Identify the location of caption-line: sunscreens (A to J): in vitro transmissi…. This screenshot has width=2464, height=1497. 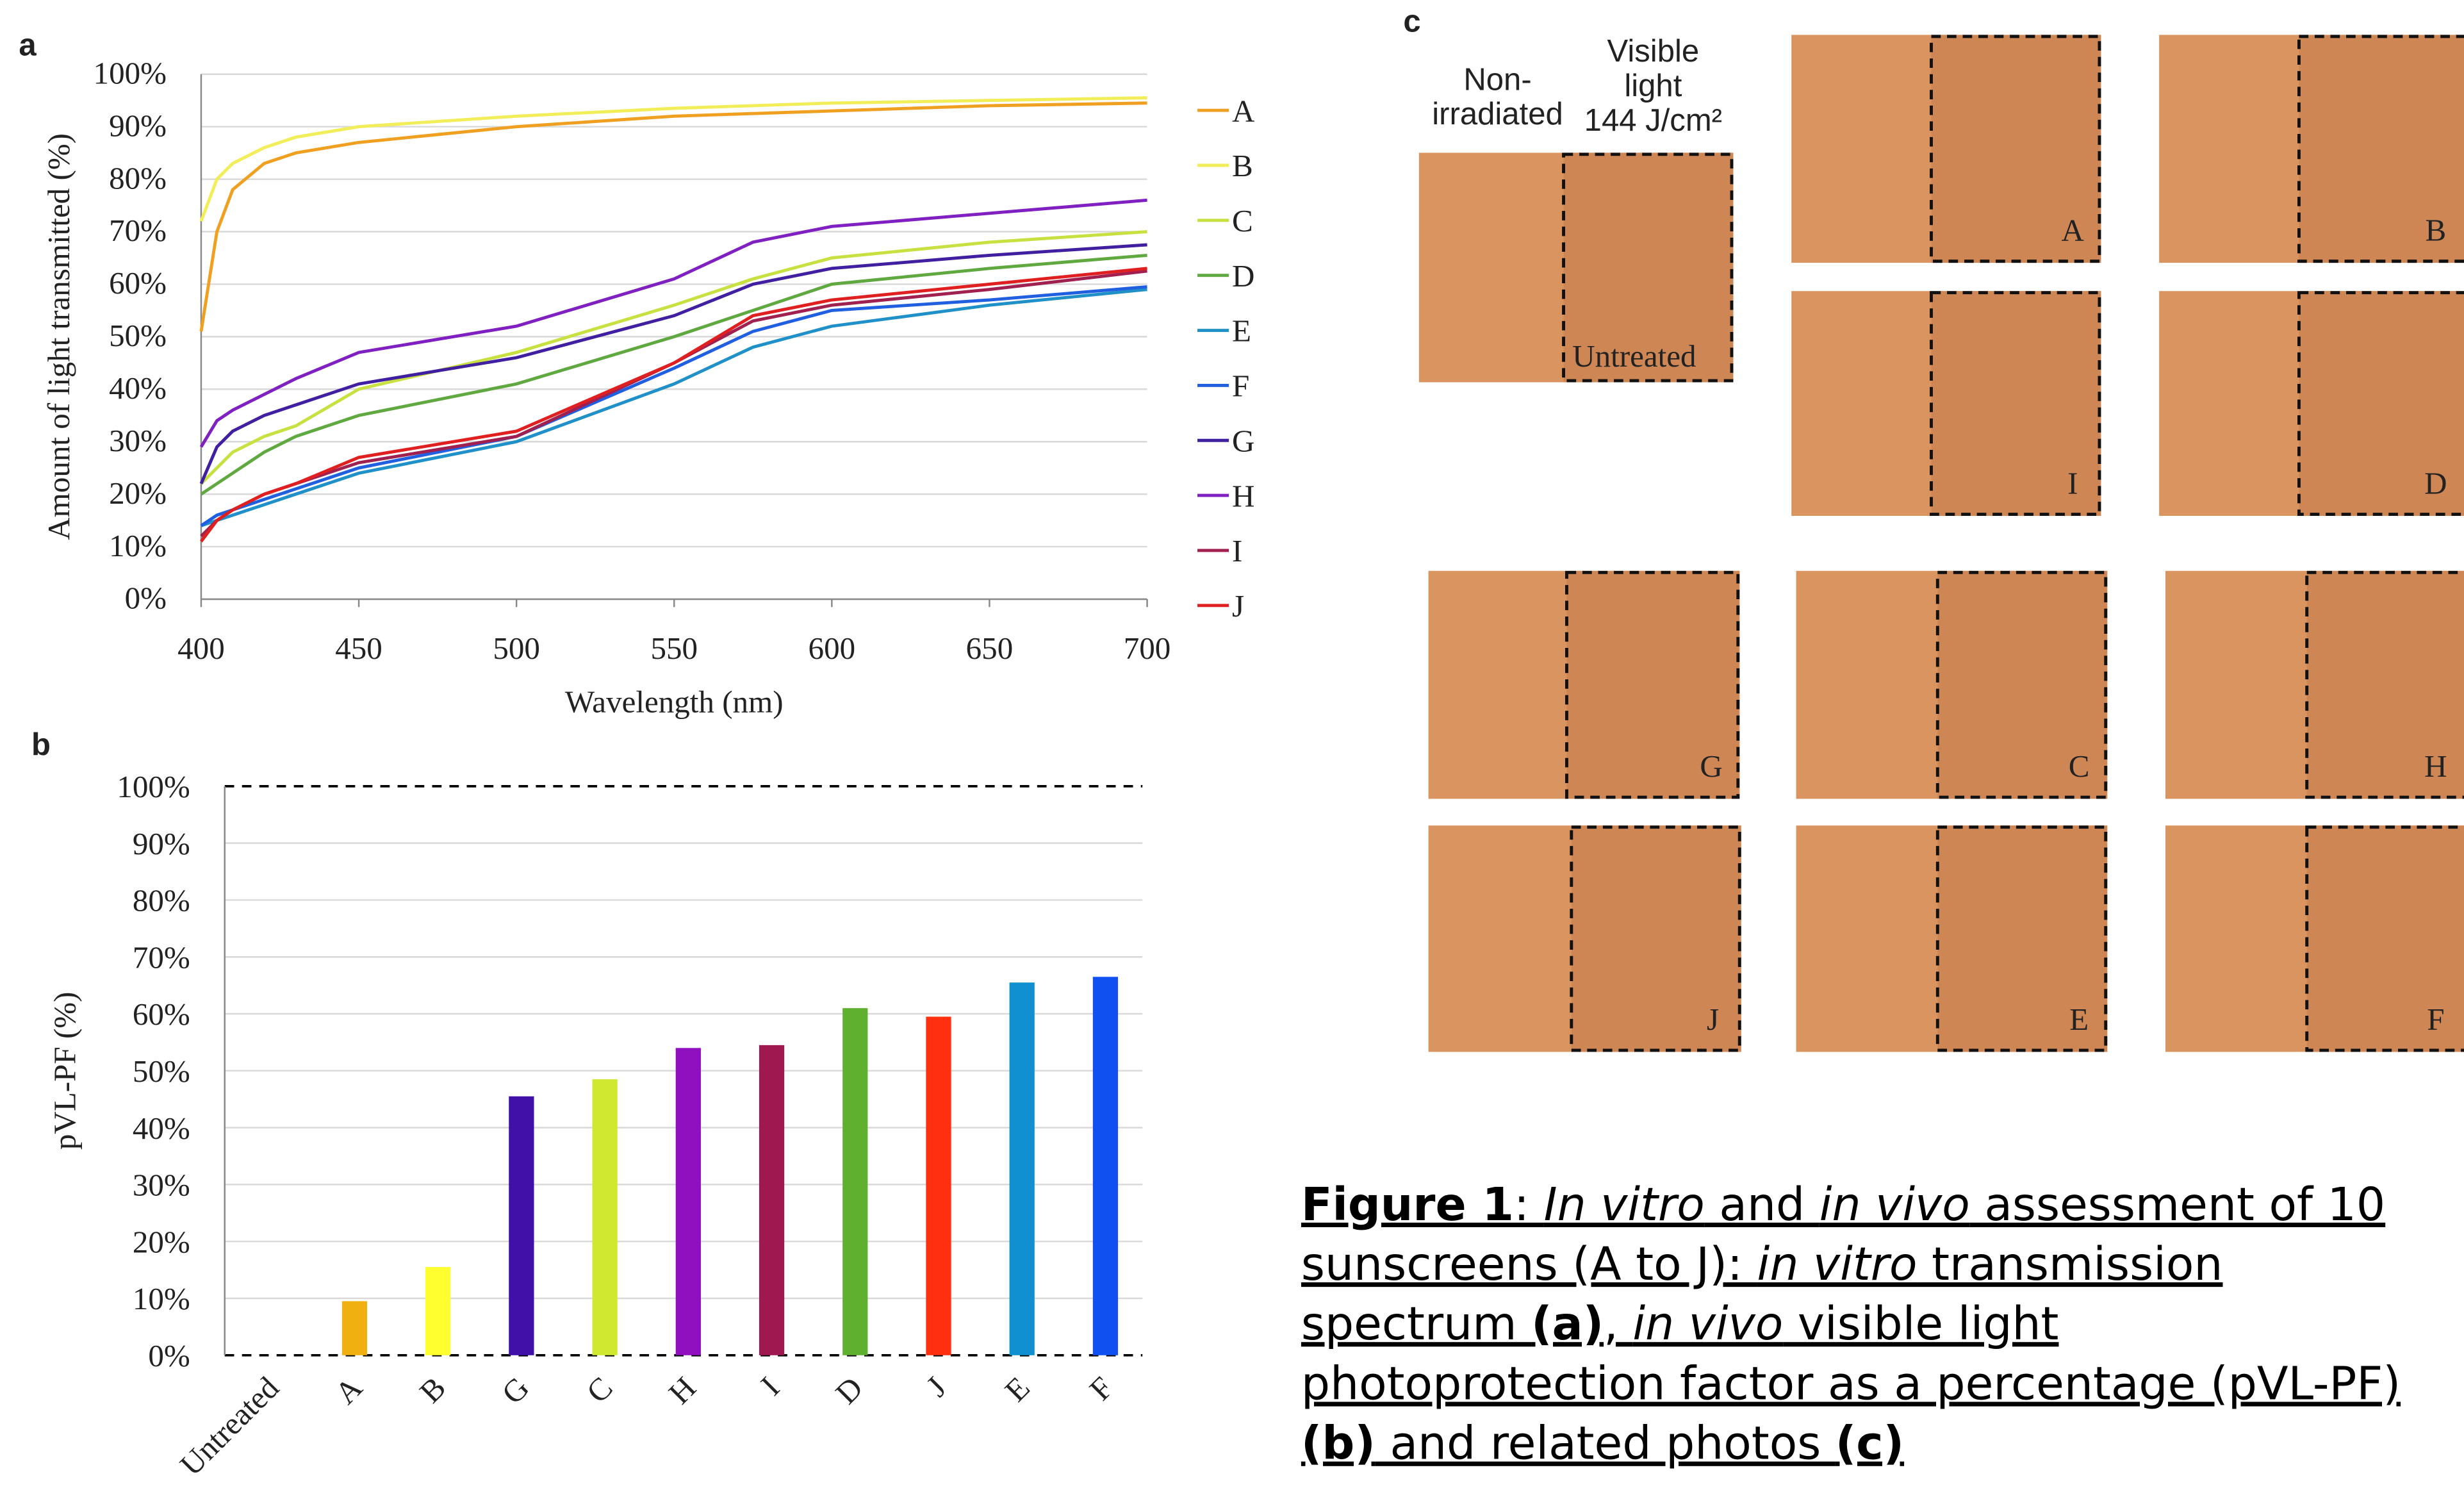
(1762, 1264).